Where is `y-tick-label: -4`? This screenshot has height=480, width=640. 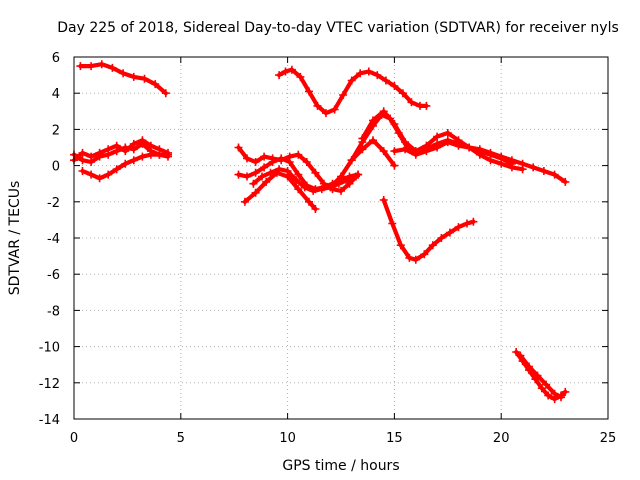 y-tick-label: -4 is located at coordinates (53, 239).